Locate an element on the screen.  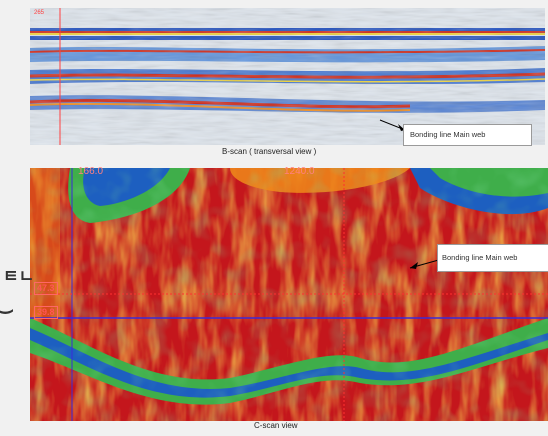
cscan-top-readout-right: 1240.0 is located at coordinates (299, 171).